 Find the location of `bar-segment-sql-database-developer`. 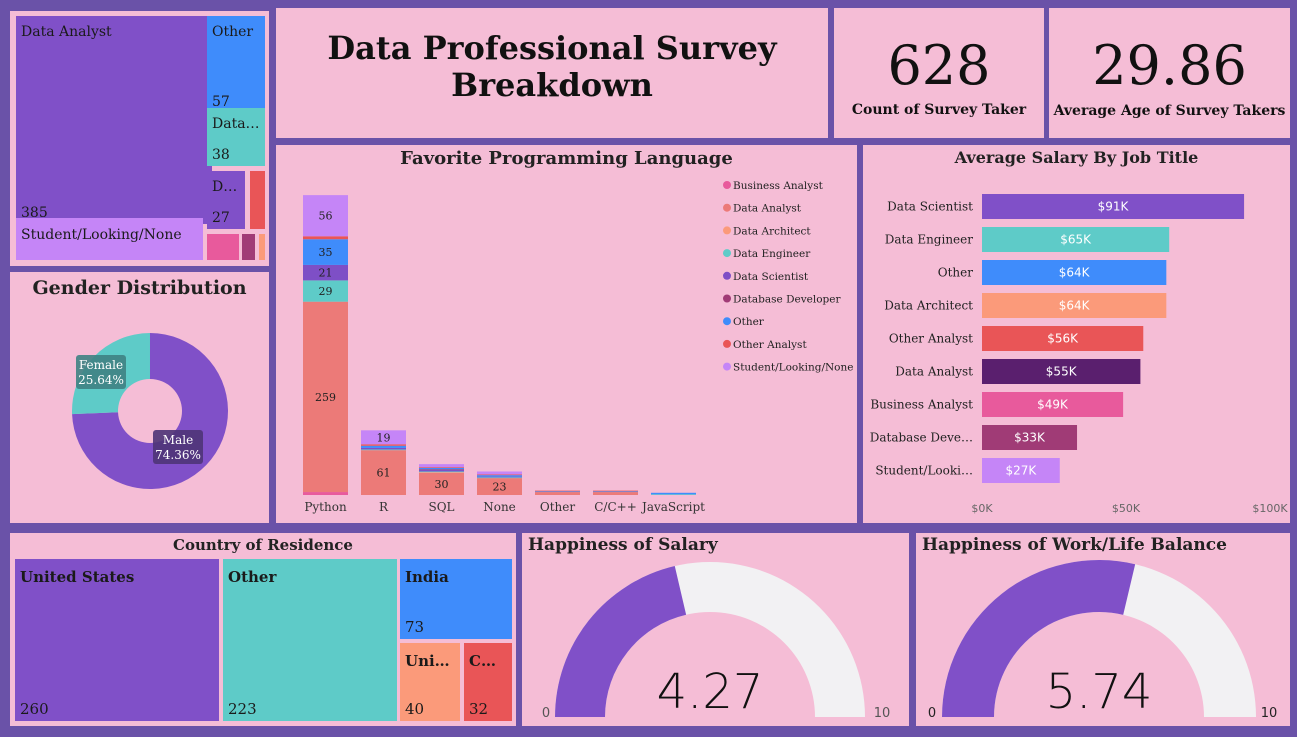

bar-segment-sql-database-developer is located at coordinates (441, 470).